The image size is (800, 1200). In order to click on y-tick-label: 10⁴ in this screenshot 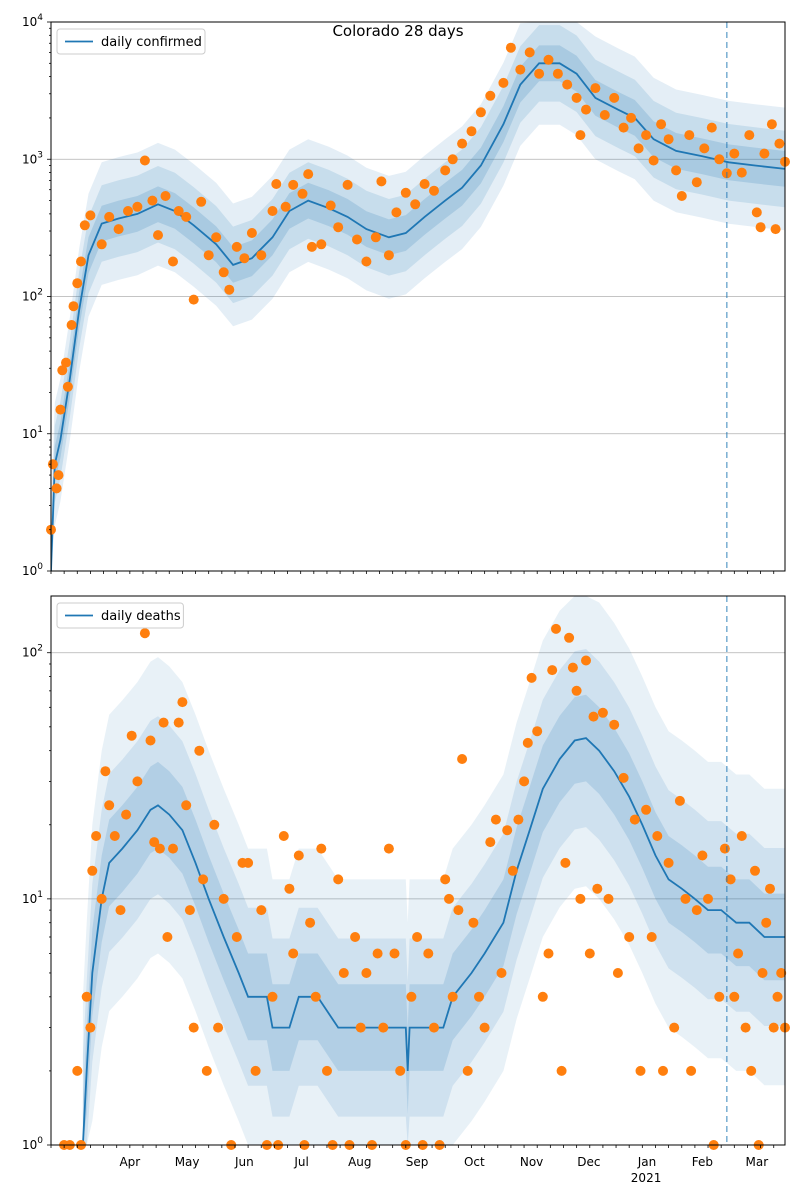, I will do `click(32, 21)`.